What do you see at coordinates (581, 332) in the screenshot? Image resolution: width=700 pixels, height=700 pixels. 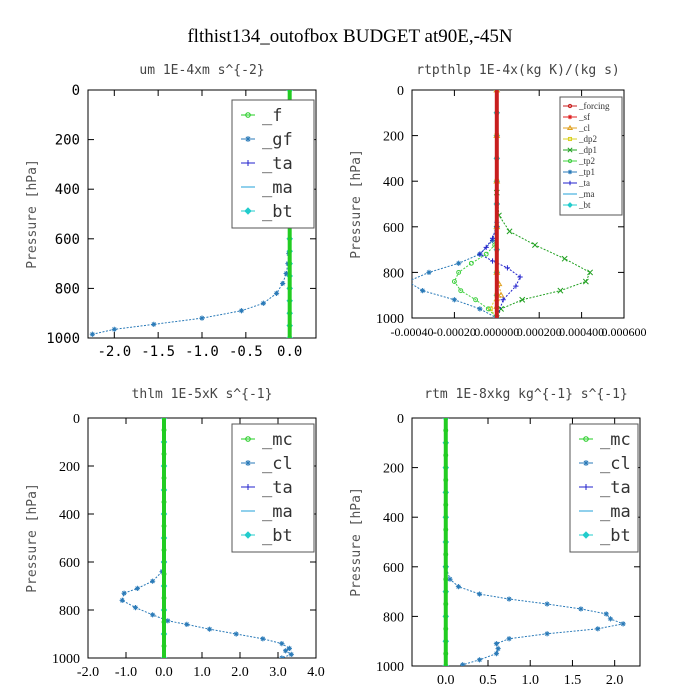 I see `x-tick-label: 0.000400` at bounding box center [581, 332].